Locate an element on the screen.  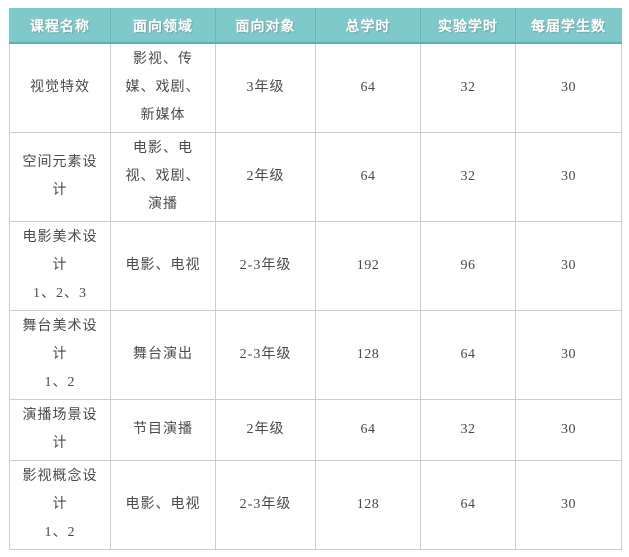
course-name-cell: 影视概念设计 1、2 is located at coordinates (60, 505).